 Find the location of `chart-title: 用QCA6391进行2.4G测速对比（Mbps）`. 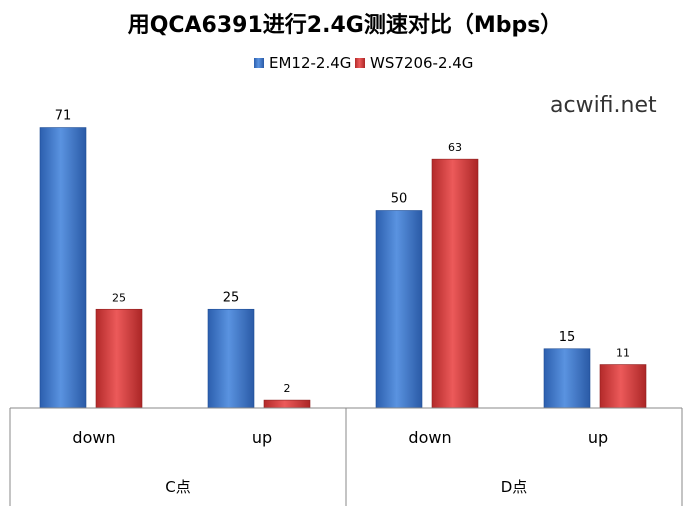

chart-title: 用QCA6391进行2.4G测速对比（Mbps） is located at coordinates (345, 25).